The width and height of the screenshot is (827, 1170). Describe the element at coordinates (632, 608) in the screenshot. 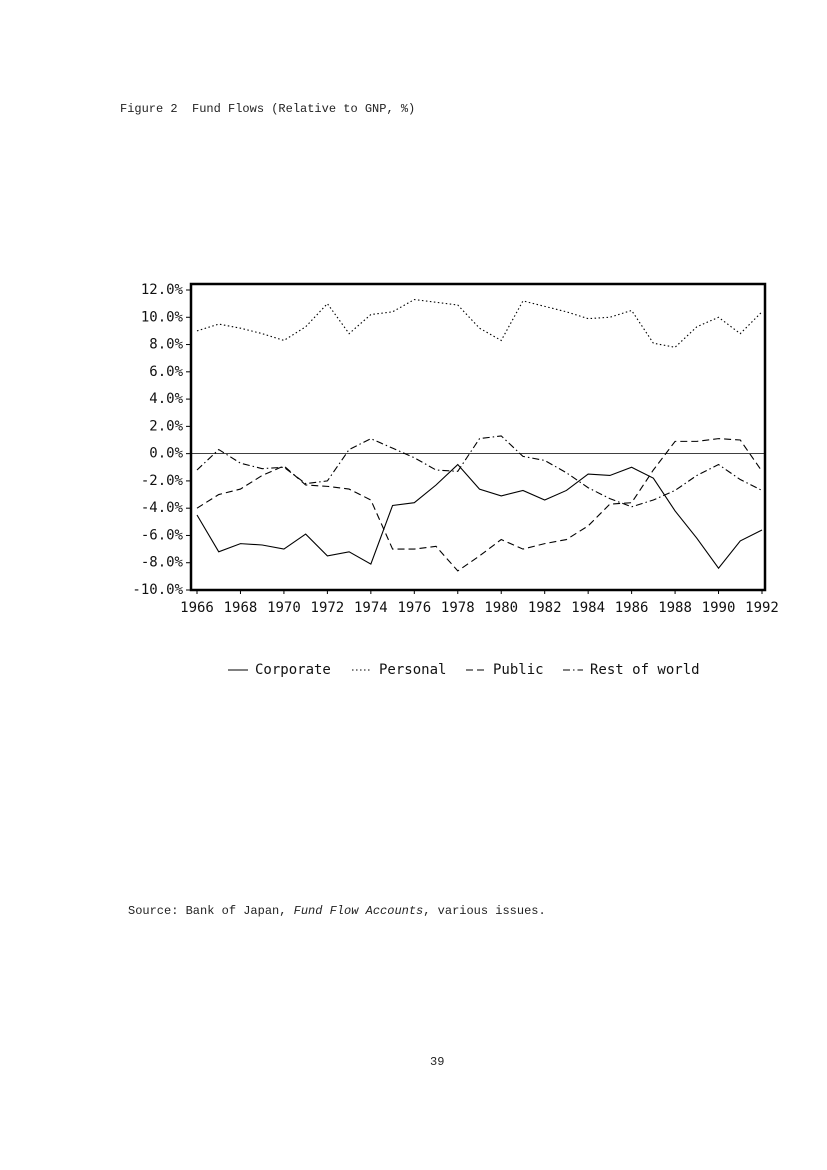

I see `x-tick-label: 1986` at that location.